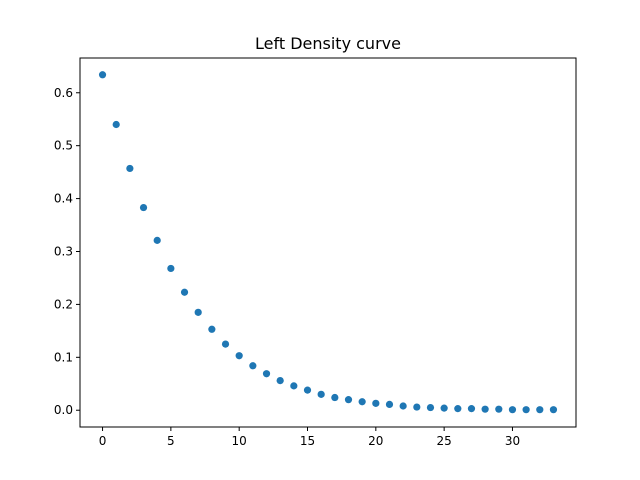 Image resolution: width=640 pixels, height=480 pixels. What do you see at coordinates (63, 357) in the screenshot?
I see `y-tick-label: 0.1` at bounding box center [63, 357].